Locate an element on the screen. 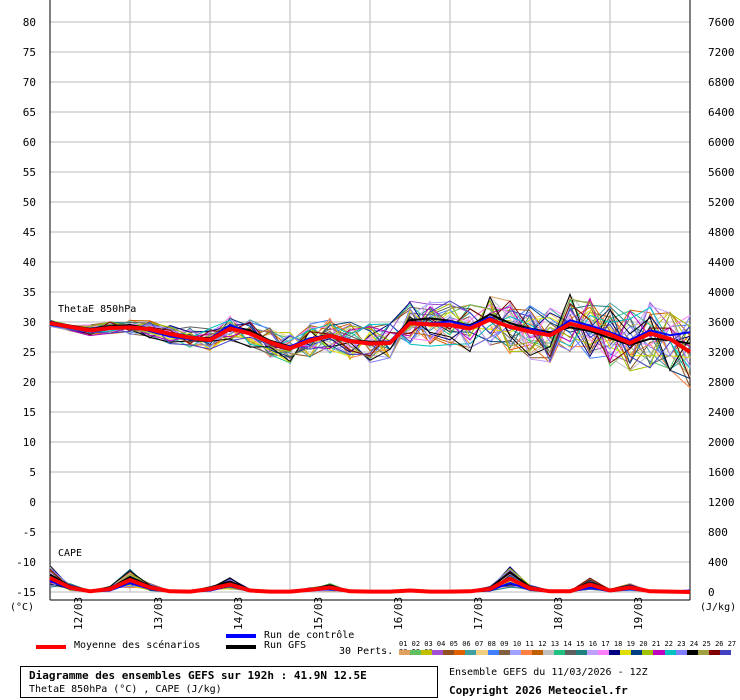 This screenshot has height=700, width=740. left-tick-label: -5 is located at coordinates (29, 532).